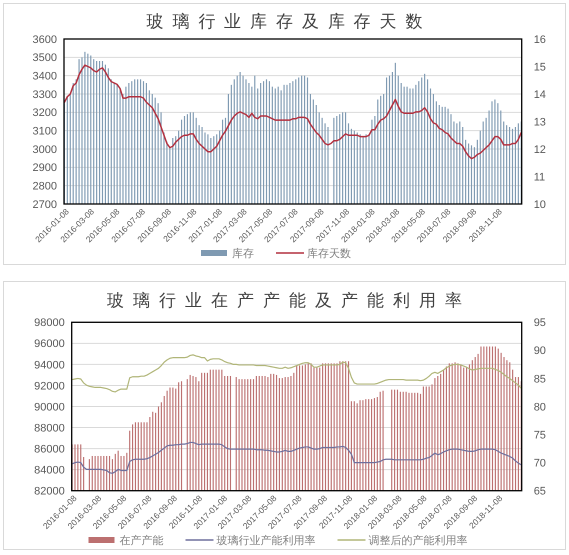 Image resolution: width=569 pixels, height=555 pixels. What do you see at coordinates (243, 253) in the screenshot?
I see `legend-label: 库存` at bounding box center [243, 253].